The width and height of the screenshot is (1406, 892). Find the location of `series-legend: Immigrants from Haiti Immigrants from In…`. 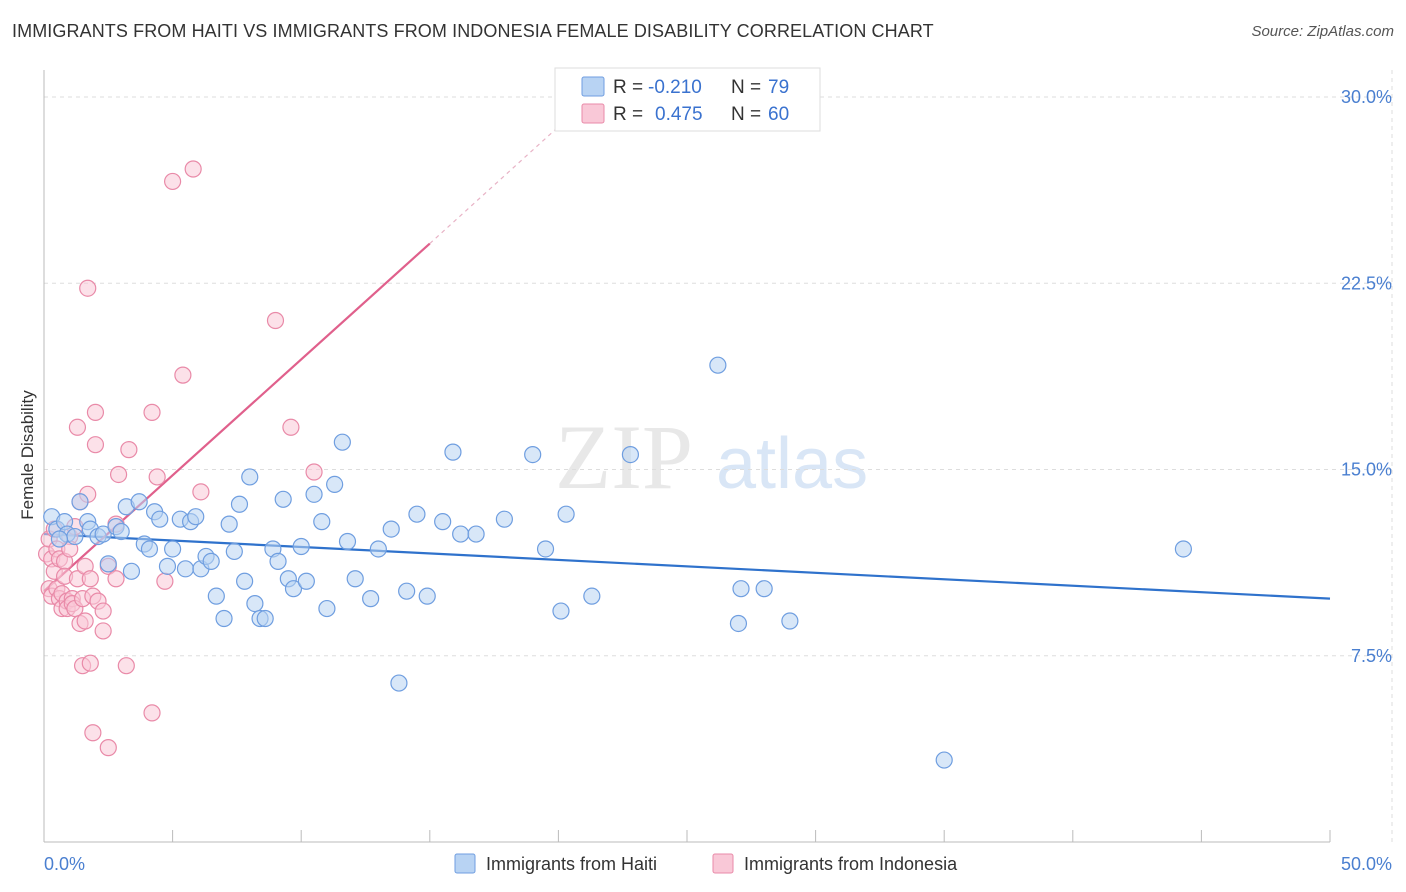

series-legend: Immigrants from Haiti Immigrants from In… is located at coordinates (706, 863).